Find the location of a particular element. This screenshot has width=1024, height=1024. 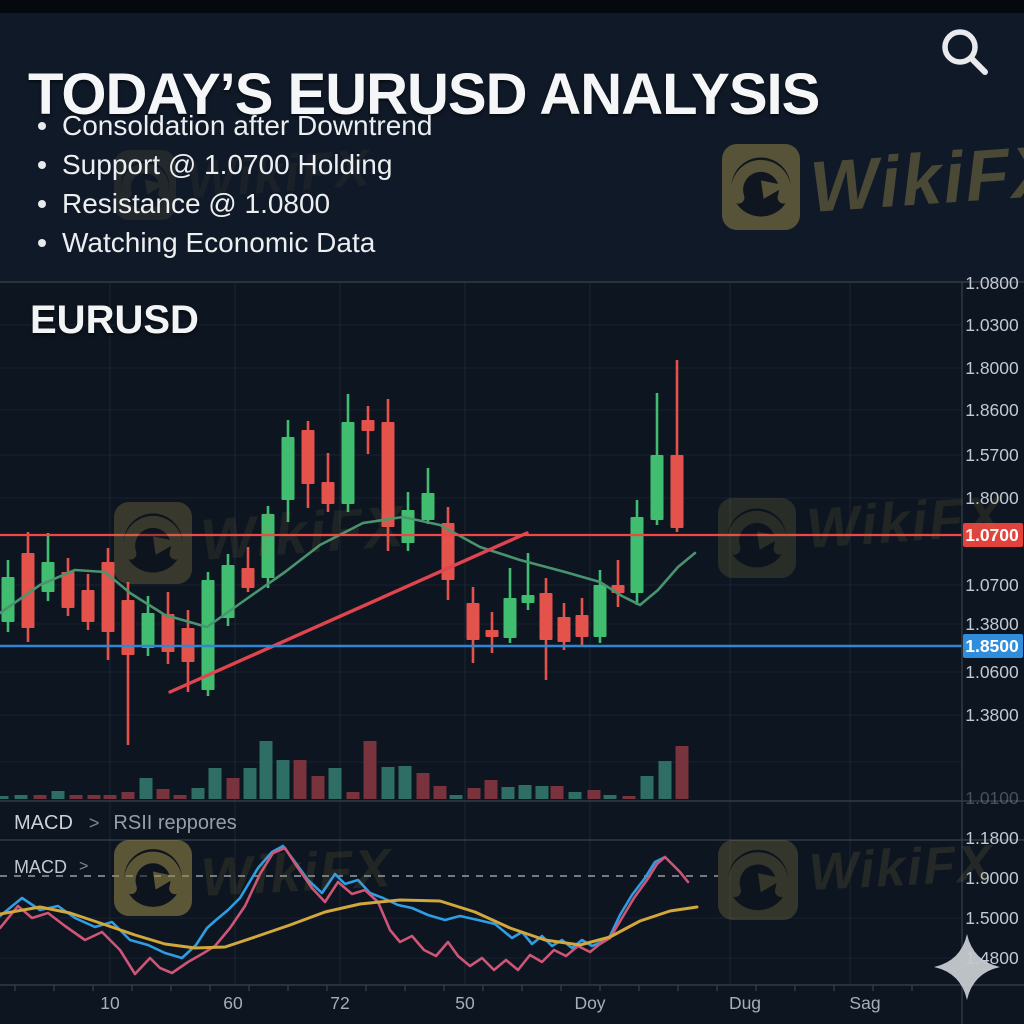

price-axis-label: 1.9000 is located at coordinates (992, 878).